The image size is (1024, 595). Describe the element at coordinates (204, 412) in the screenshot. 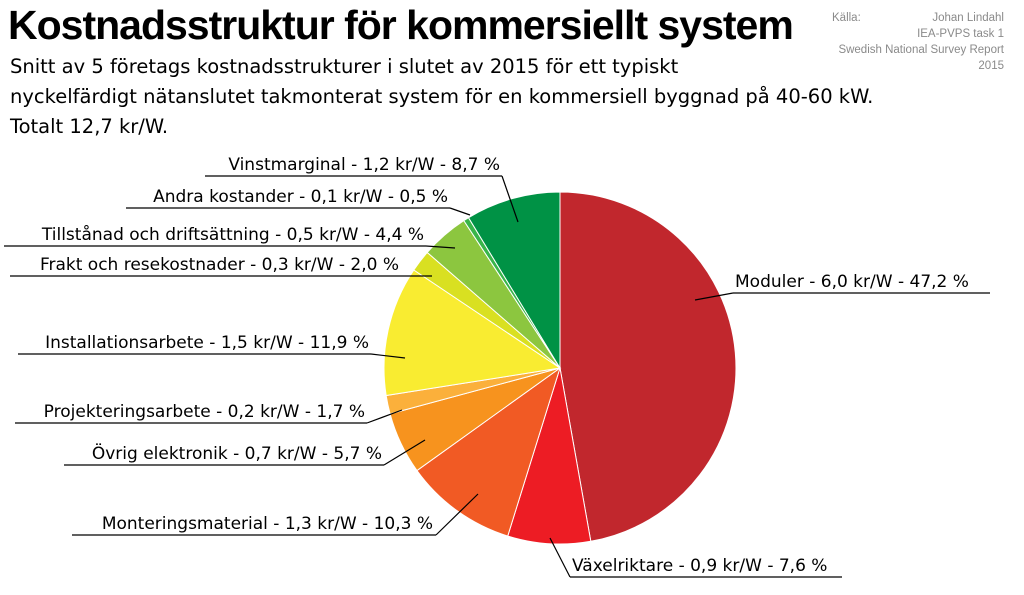

I see `slice-label-projekteringsarbete: Projekteringsarbete - 0,2 kr/W - 1,7 %` at that location.